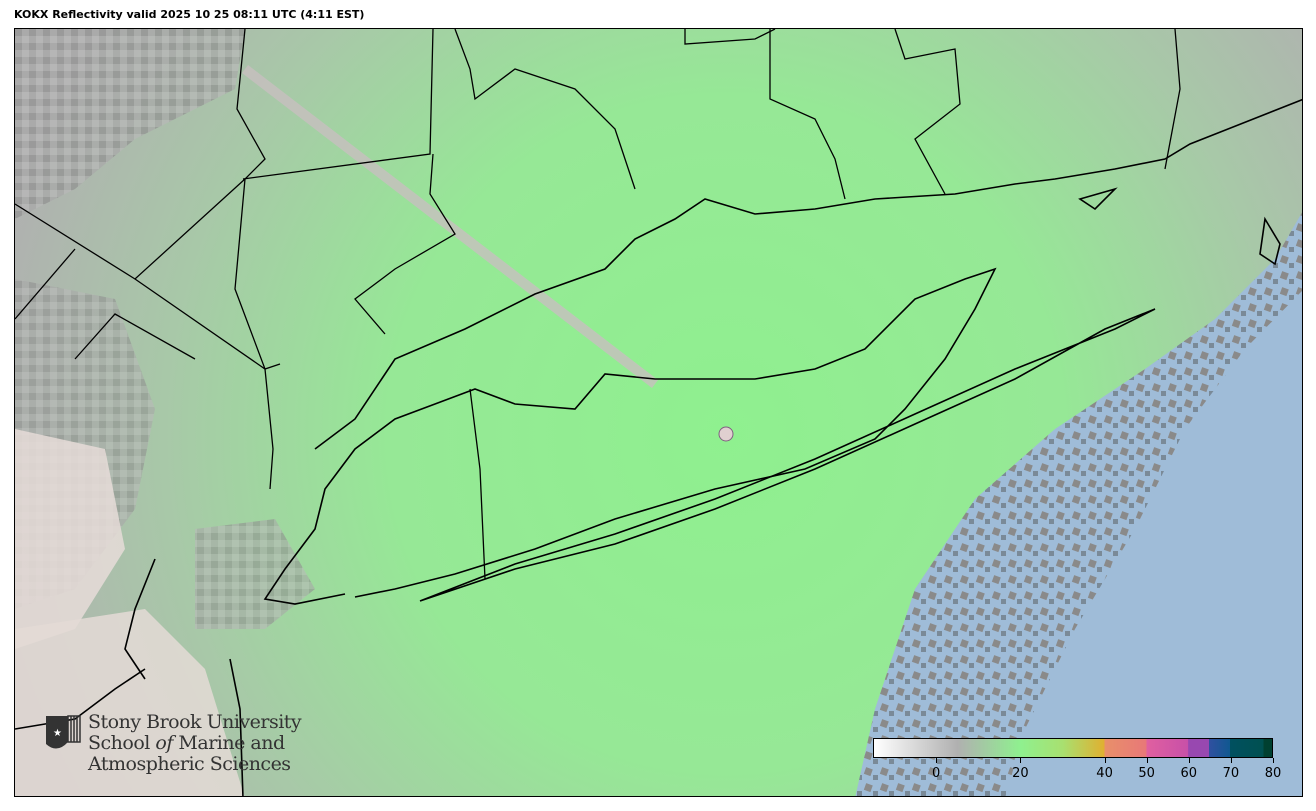 Image resolution: width=1316 pixels, height=811 pixels. I want to click on logo-text: of, so click(164, 743).